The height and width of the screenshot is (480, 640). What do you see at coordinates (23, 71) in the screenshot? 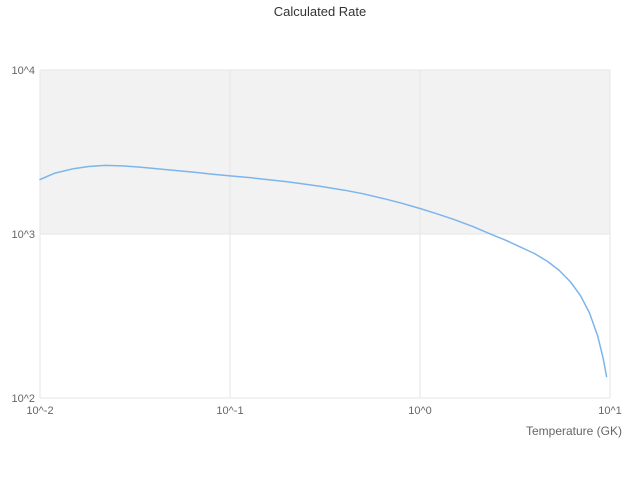
I see `y-tick-label: 10^4` at bounding box center [23, 71].